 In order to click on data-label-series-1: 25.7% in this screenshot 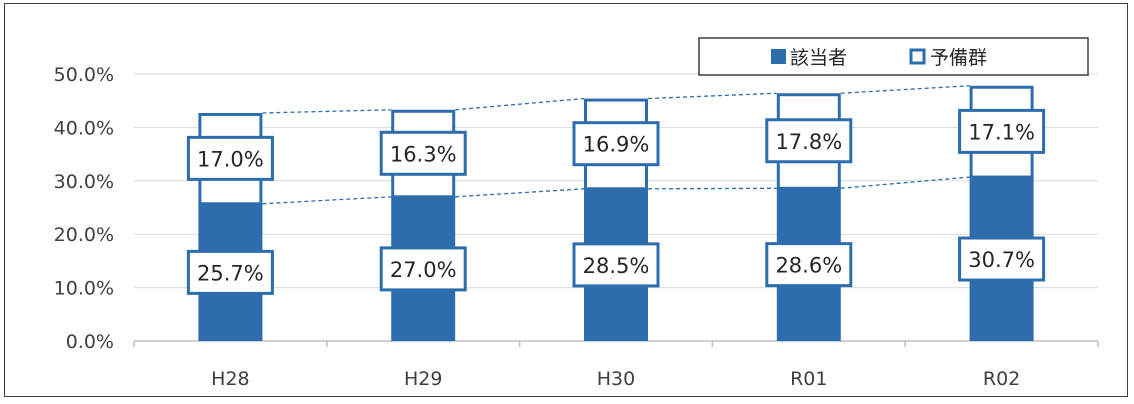, I will do `click(230, 273)`.